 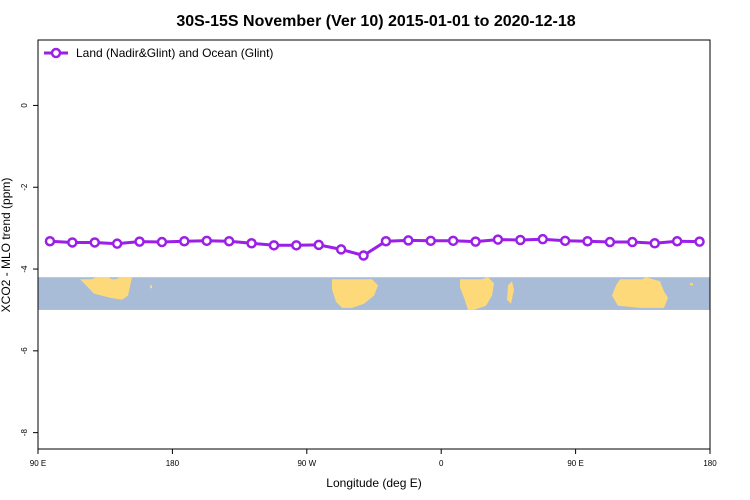 I want to click on legend-label: Land (Nadir&Glint) and Ocean (Glint), so click(x=174, y=53).